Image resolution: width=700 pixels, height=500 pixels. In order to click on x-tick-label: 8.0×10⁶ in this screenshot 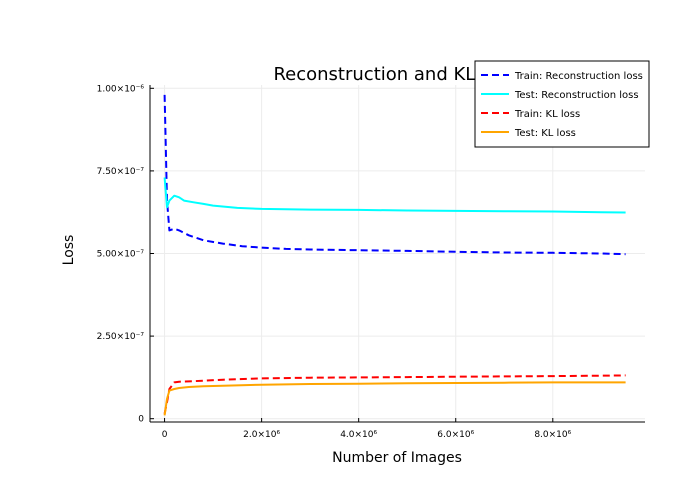, I will do `click(552, 435)`.